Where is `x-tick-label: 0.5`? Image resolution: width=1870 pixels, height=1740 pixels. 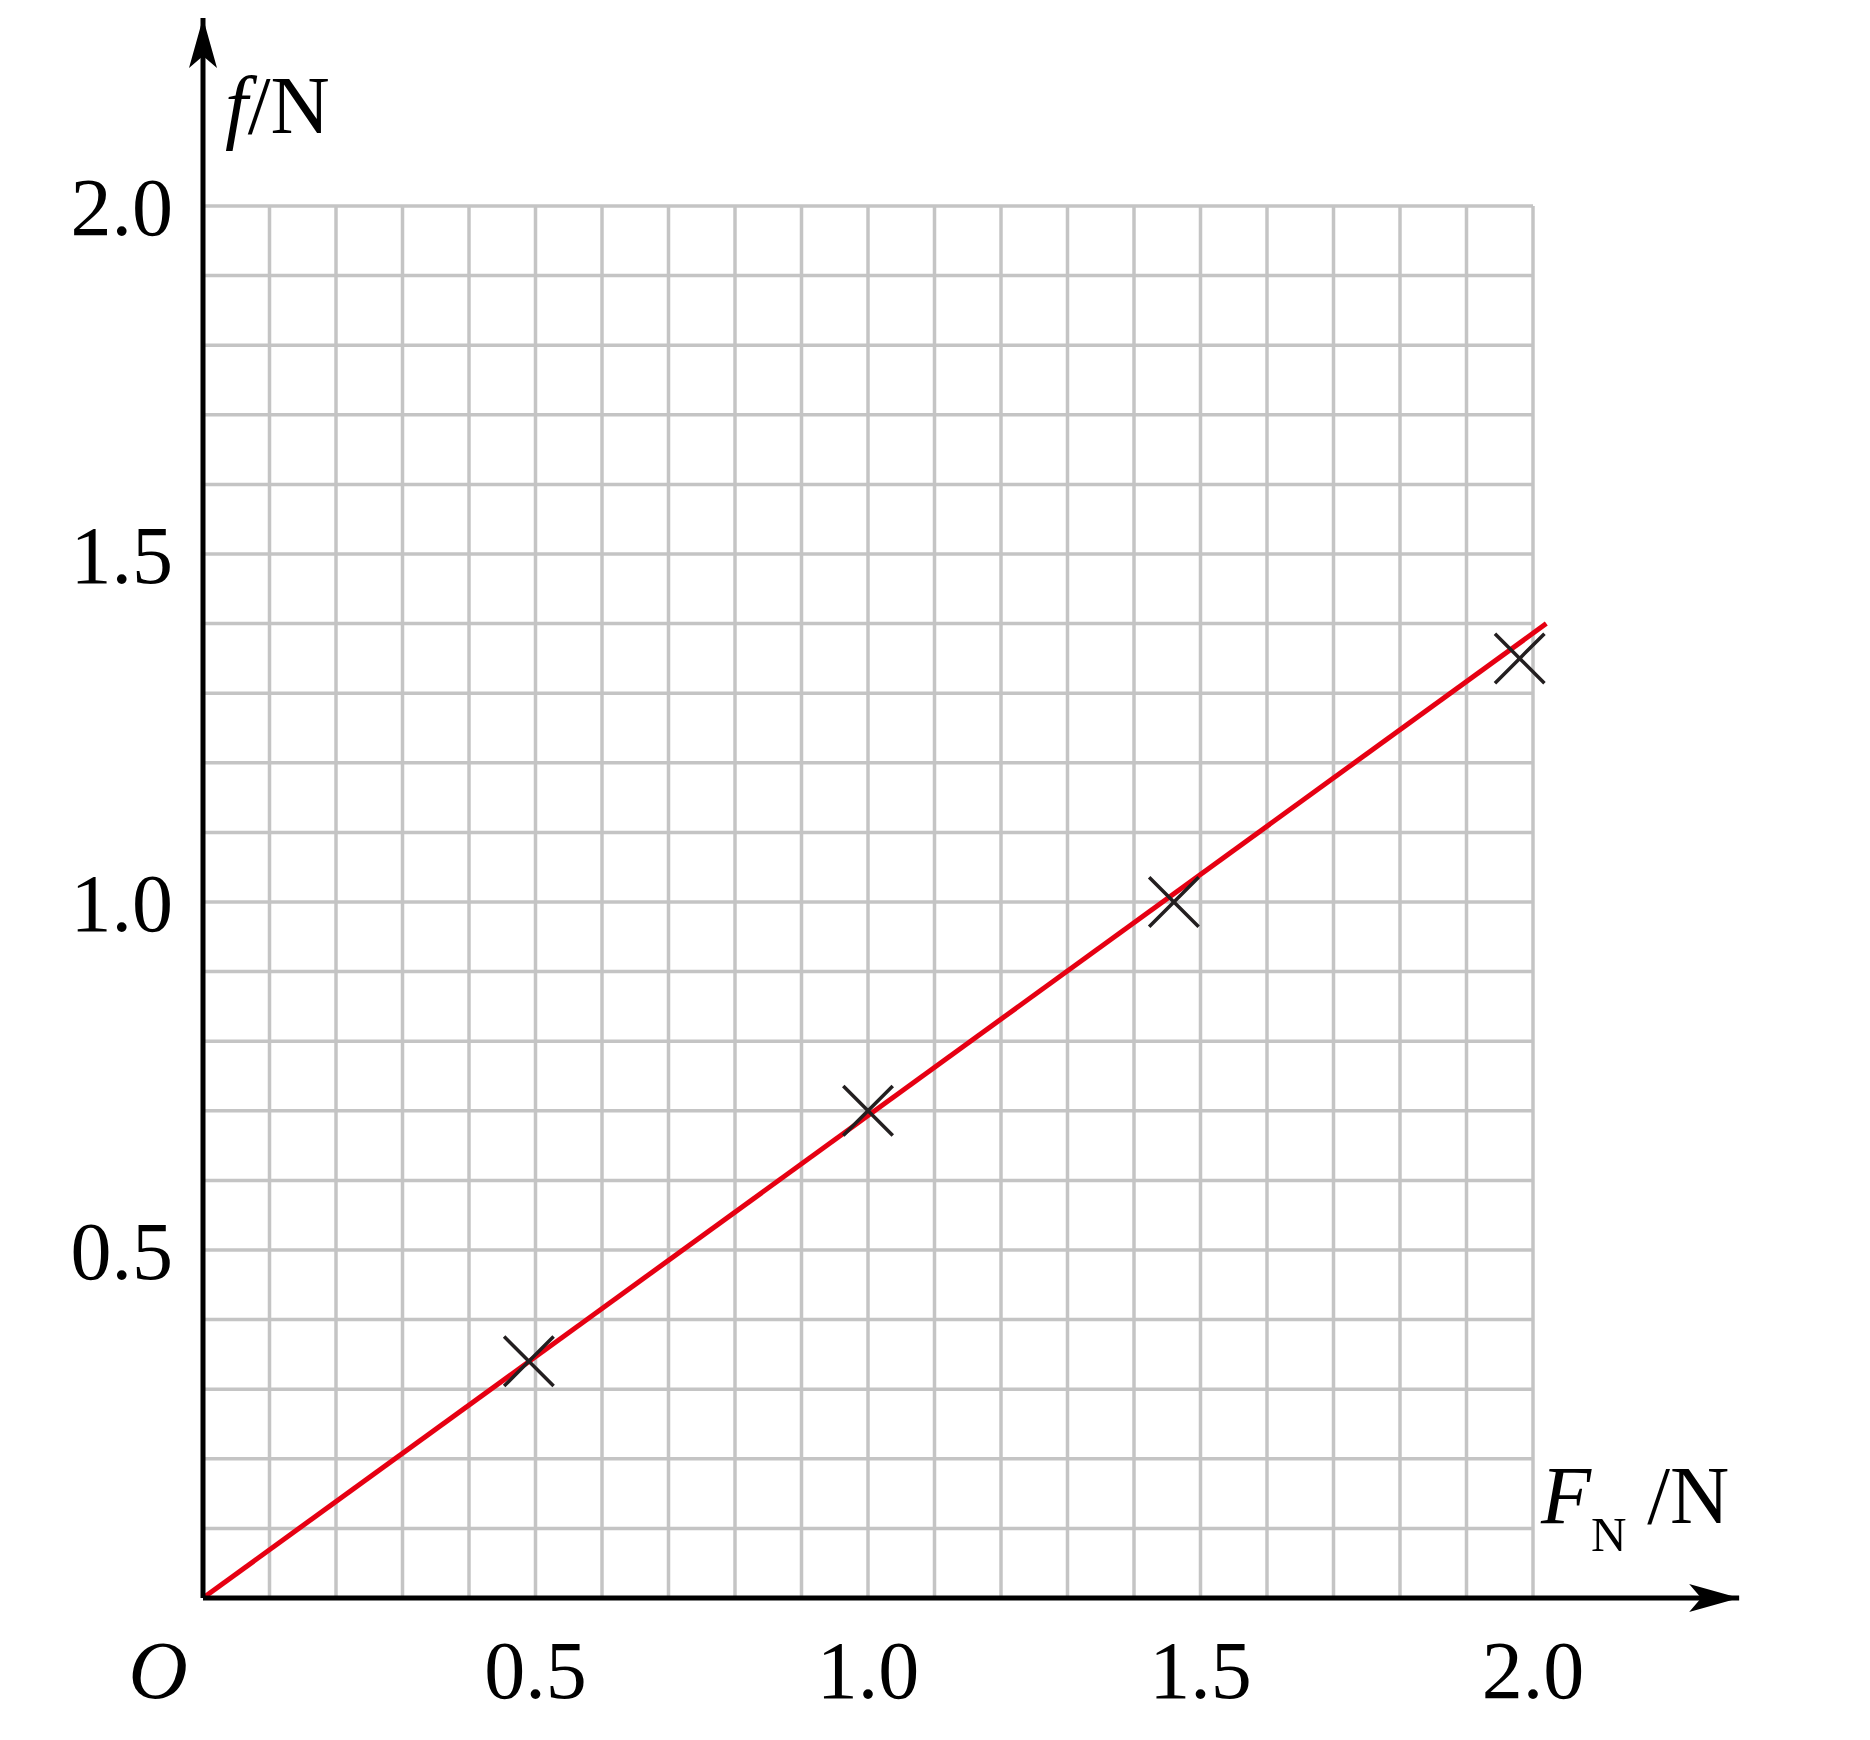
x-tick-label: 0.5 is located at coordinates (535, 1670).